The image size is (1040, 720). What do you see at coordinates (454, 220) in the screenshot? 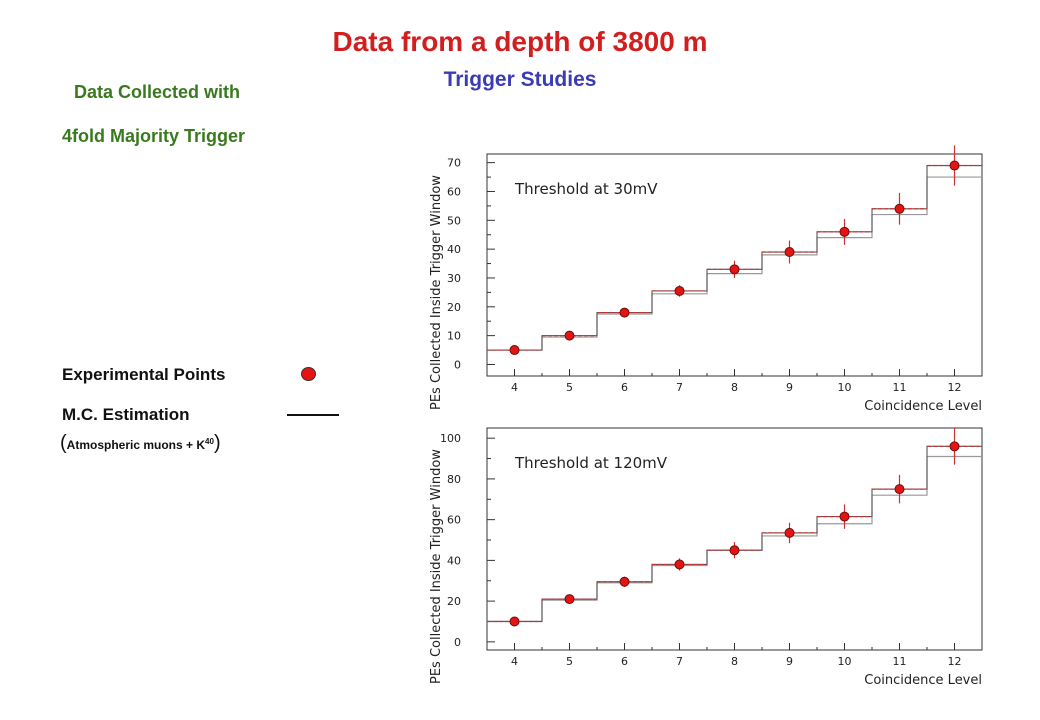
I see `y-tick-label: 50` at bounding box center [454, 220].